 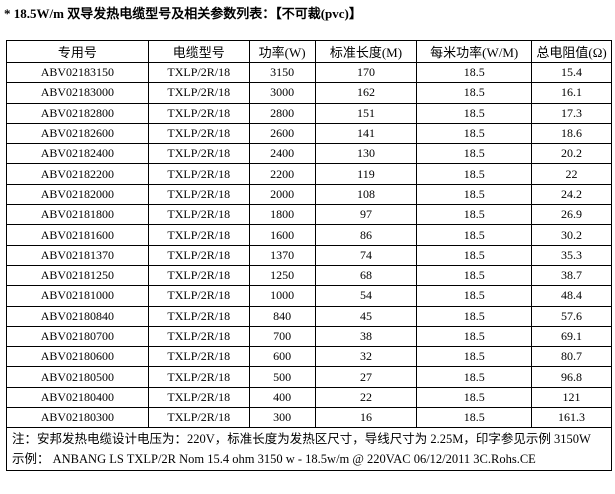 I want to click on table-cell: 1000, so click(x=282, y=296).